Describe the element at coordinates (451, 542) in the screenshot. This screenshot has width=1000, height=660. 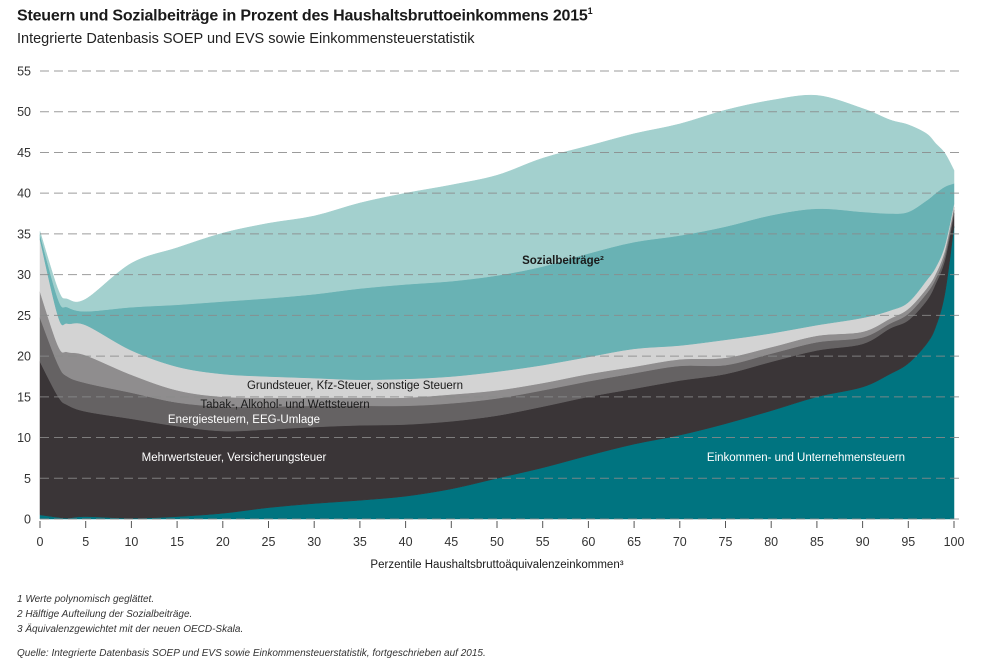
I see `x-tick-label: 45` at that location.